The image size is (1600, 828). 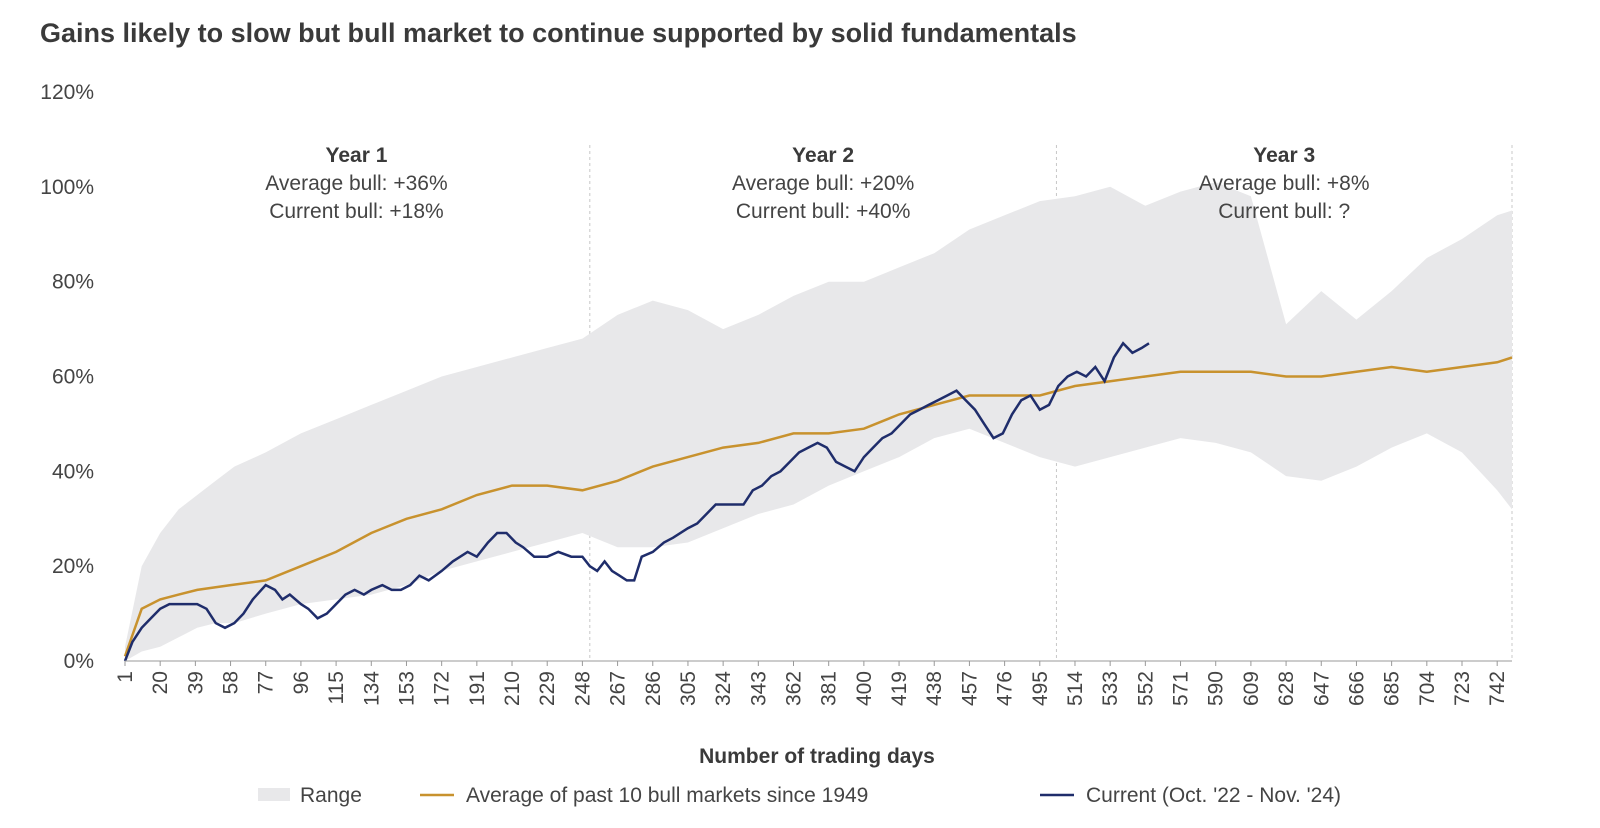 What do you see at coordinates (1392, 688) in the screenshot?
I see `x-tick-label: 685` at bounding box center [1392, 688].